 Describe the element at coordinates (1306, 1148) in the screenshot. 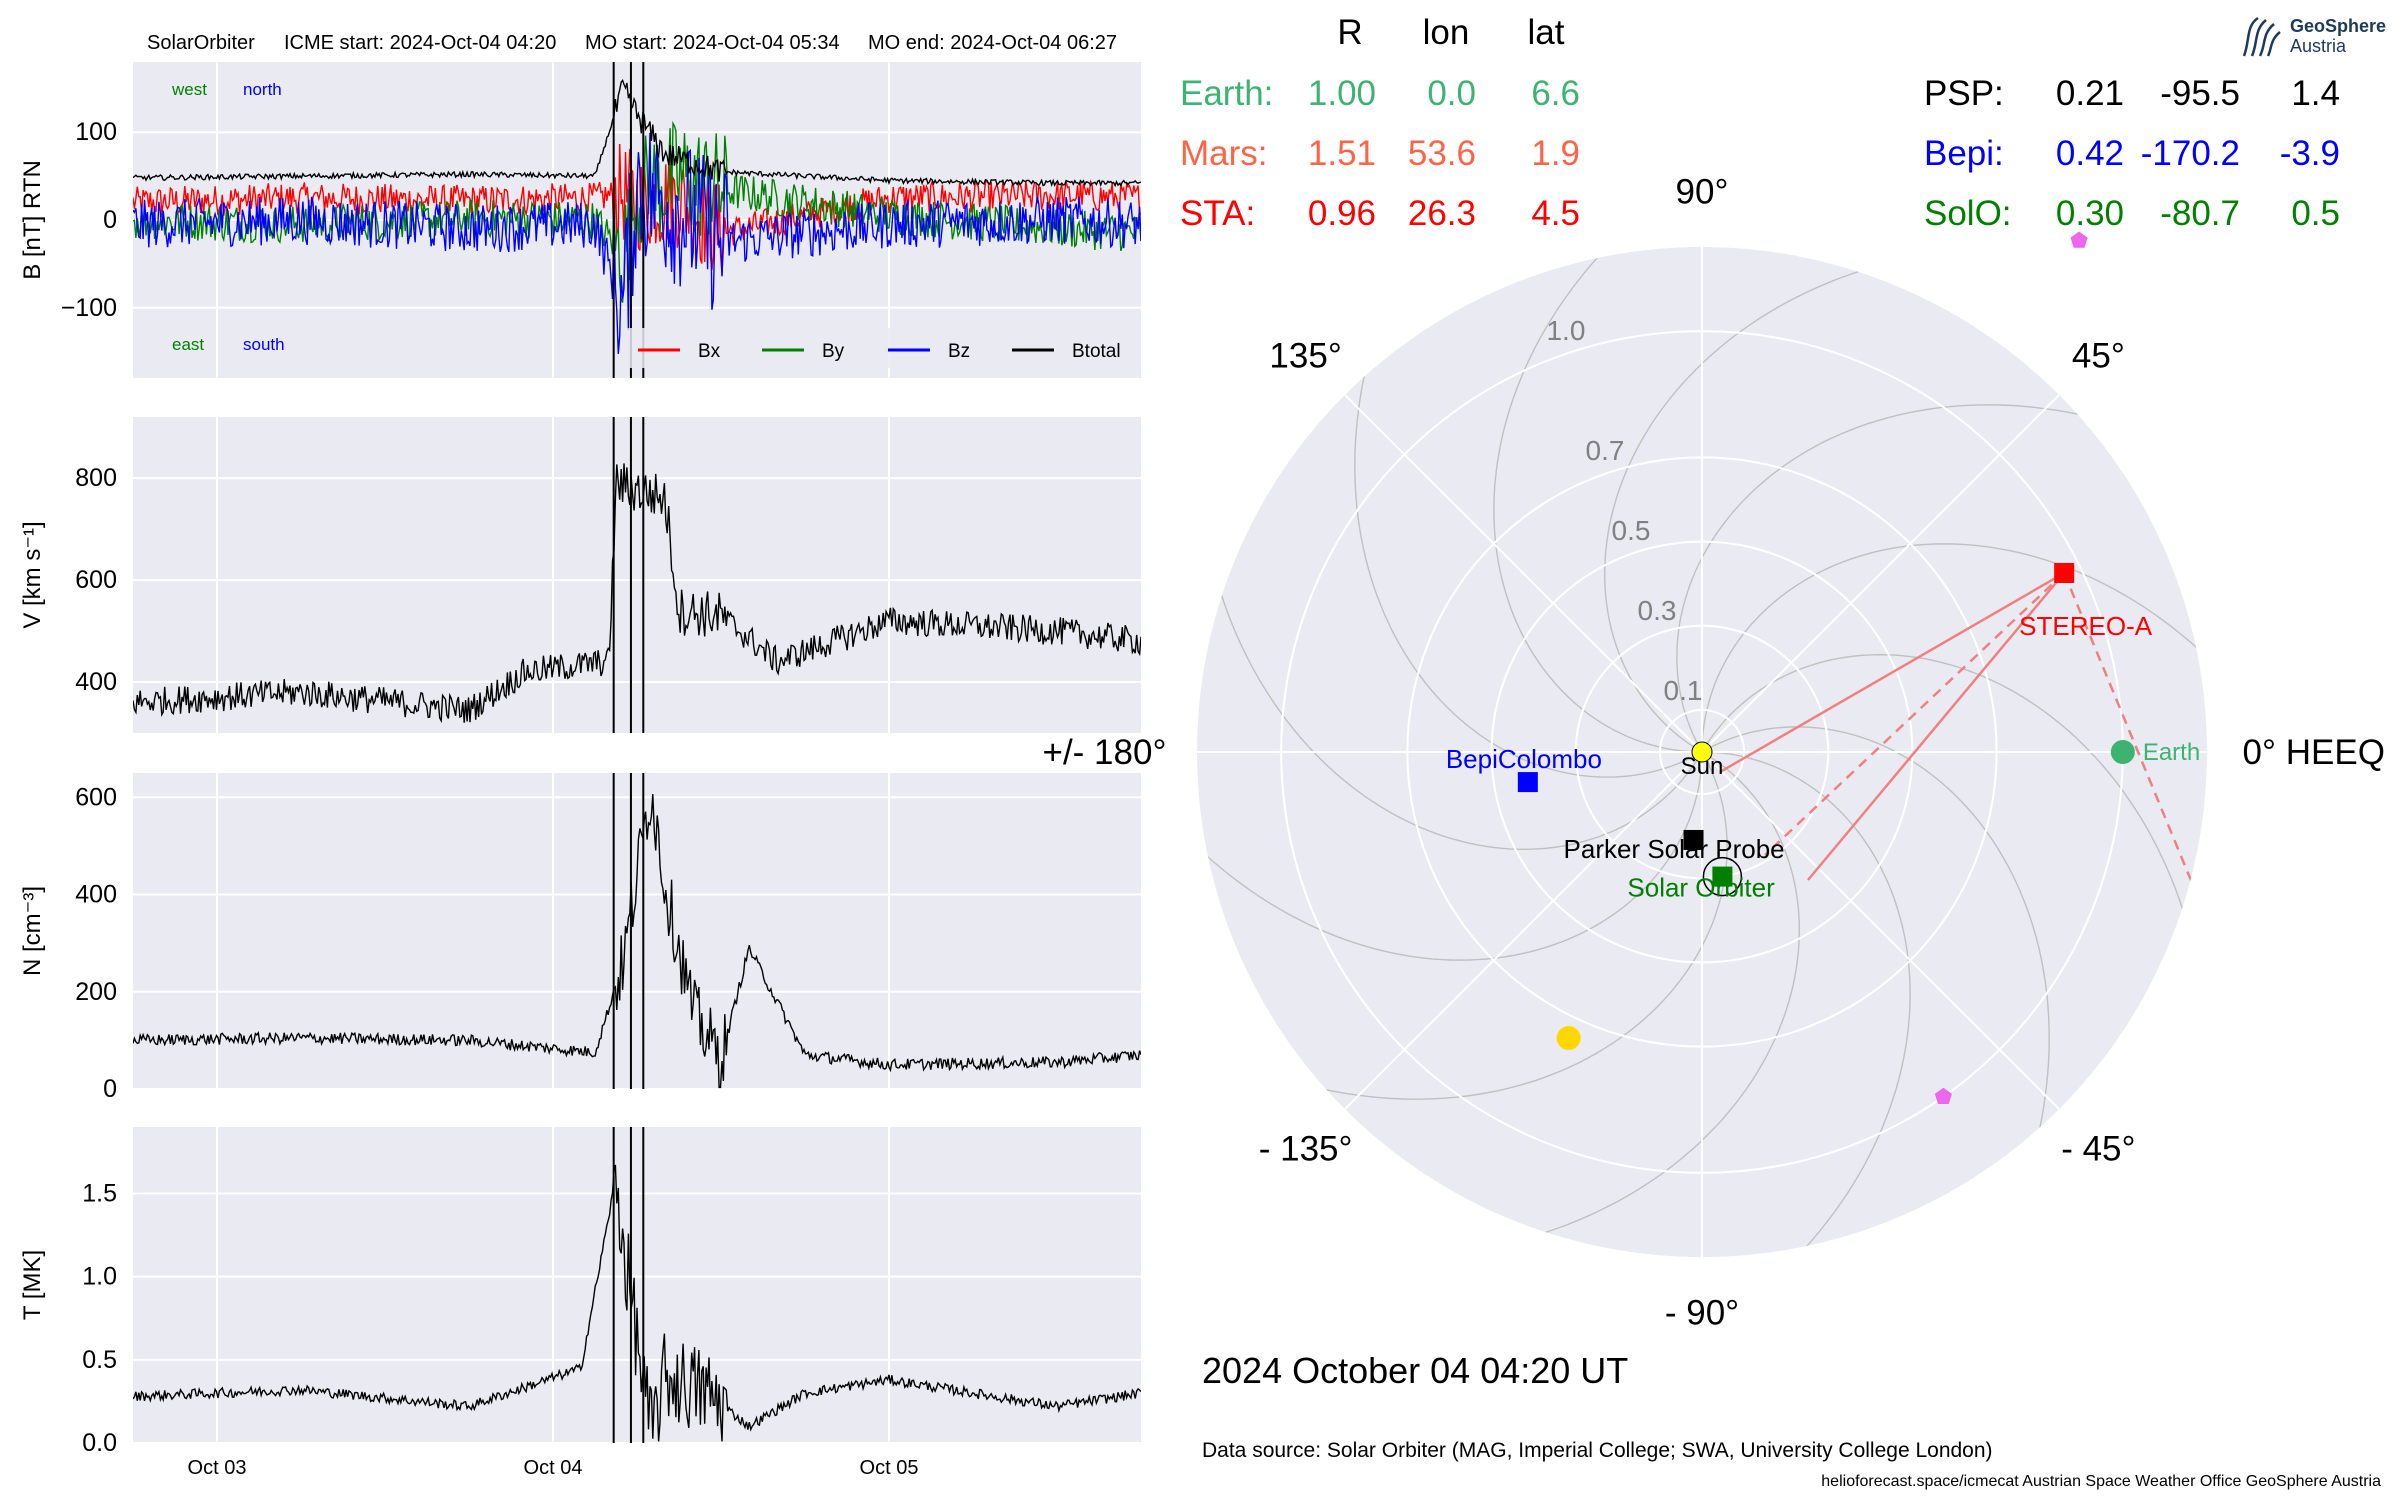

I see `angle-tick-label: - 135°` at that location.